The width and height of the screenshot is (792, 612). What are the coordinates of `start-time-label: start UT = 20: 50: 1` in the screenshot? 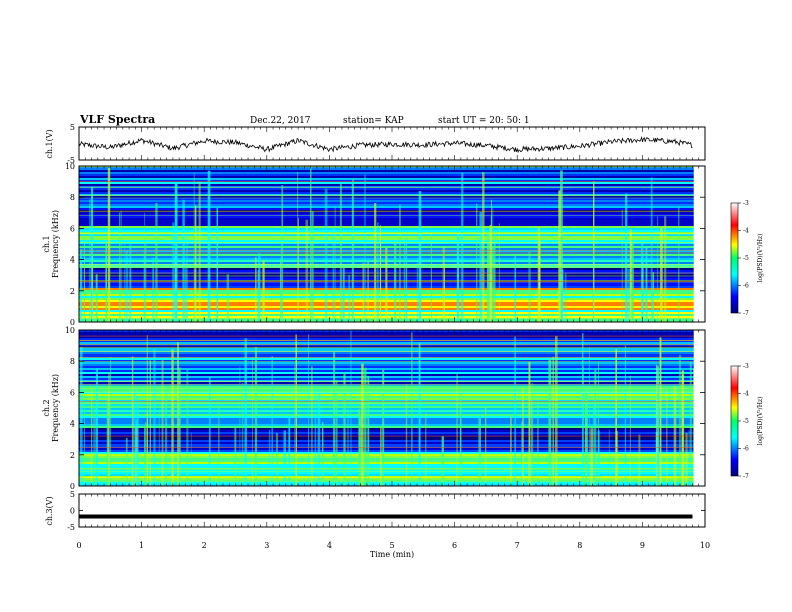 It's located at (484, 121).